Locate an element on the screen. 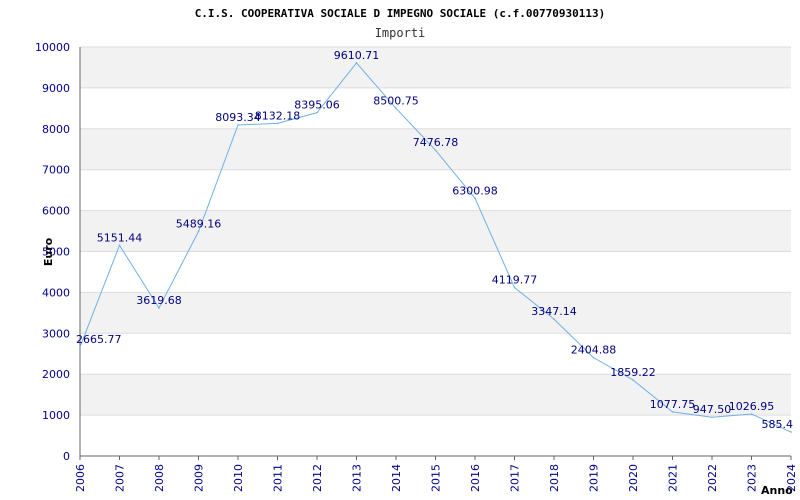  y-tick-label: 7000 is located at coordinates (56, 170).